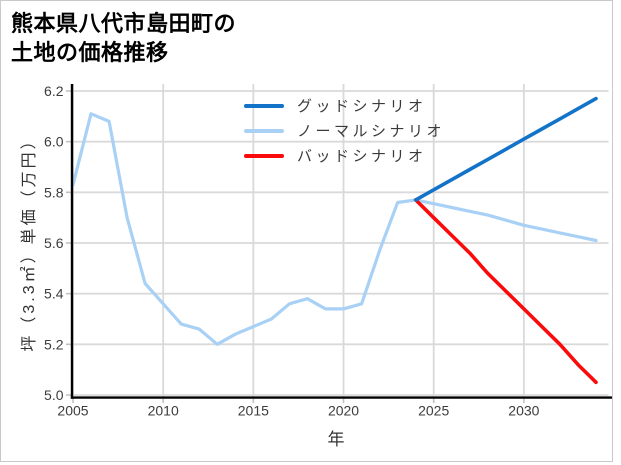 The width and height of the screenshot is (621, 465). Describe the element at coordinates (54, 91) in the screenshot. I see `y-tick-label: 6.2` at that location.